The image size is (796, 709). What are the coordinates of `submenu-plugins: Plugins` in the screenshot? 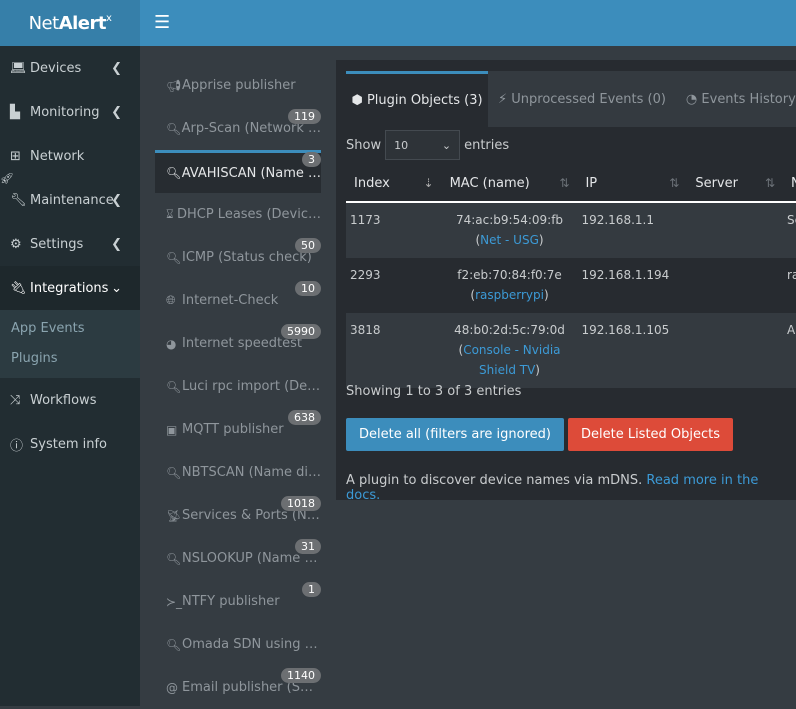 It's located at (34, 358).